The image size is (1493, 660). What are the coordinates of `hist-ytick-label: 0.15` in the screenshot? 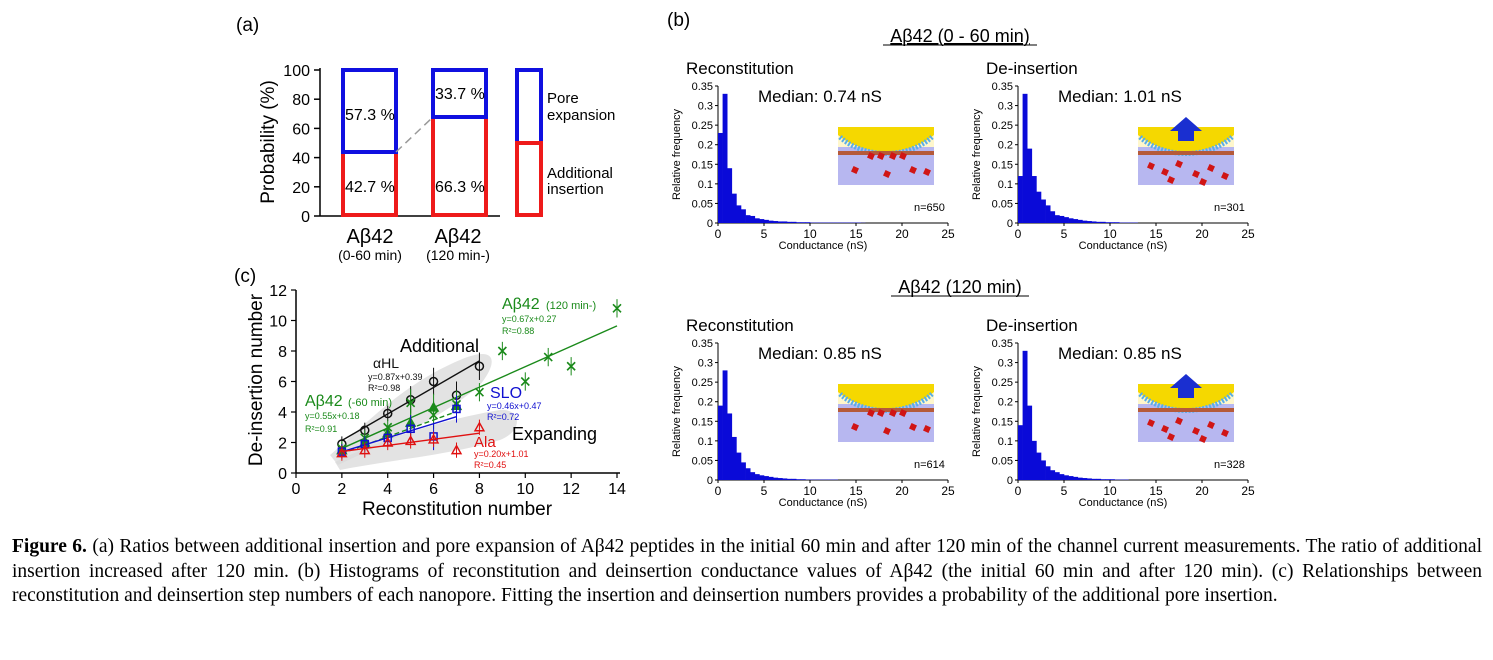 It's located at (1002, 422).